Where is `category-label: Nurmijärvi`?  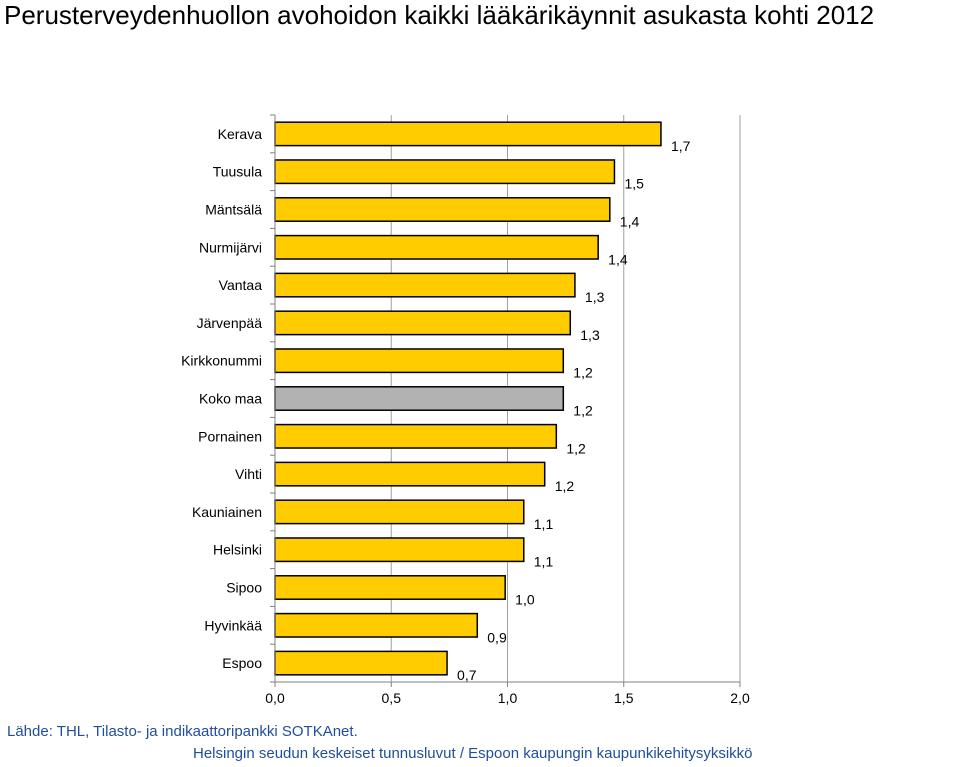
category-label: Nurmijärvi is located at coordinates (230, 247).